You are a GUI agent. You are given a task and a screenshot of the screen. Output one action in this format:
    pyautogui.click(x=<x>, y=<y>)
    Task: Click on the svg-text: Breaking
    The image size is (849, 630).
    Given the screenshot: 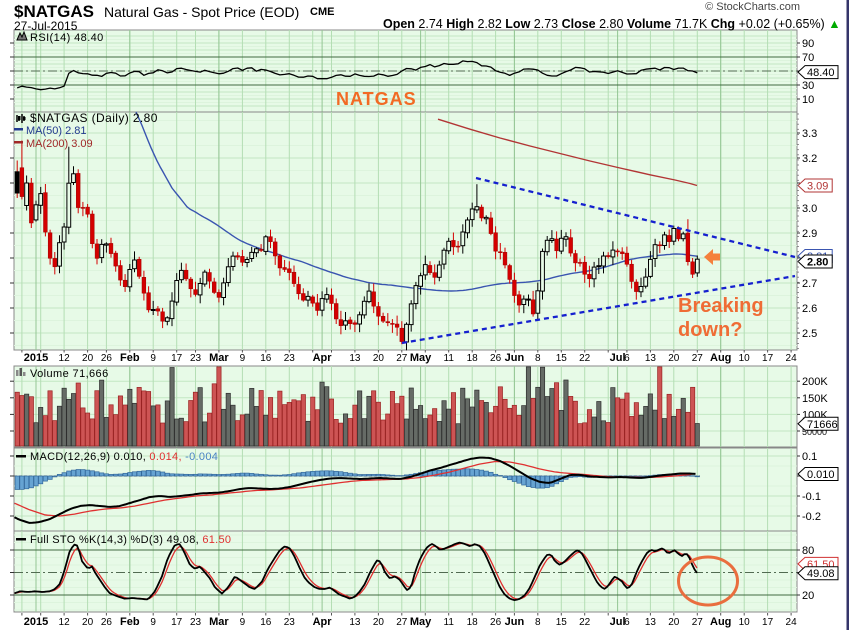 What is the action you would take?
    pyautogui.click(x=721, y=306)
    